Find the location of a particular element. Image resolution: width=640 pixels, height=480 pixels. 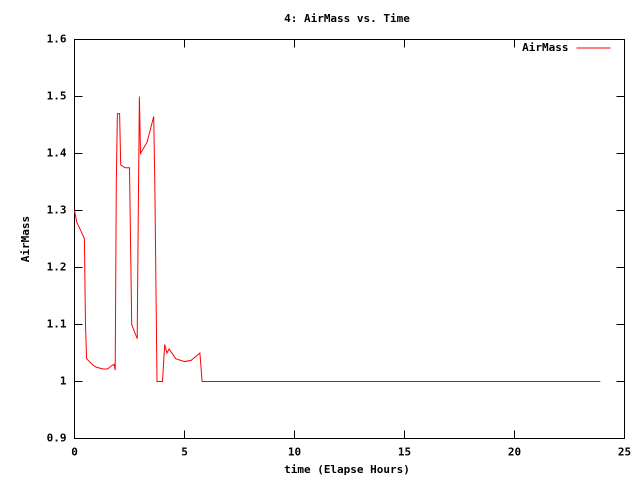

chart-title: 4: AirMass vs. Time is located at coordinates (347, 18).